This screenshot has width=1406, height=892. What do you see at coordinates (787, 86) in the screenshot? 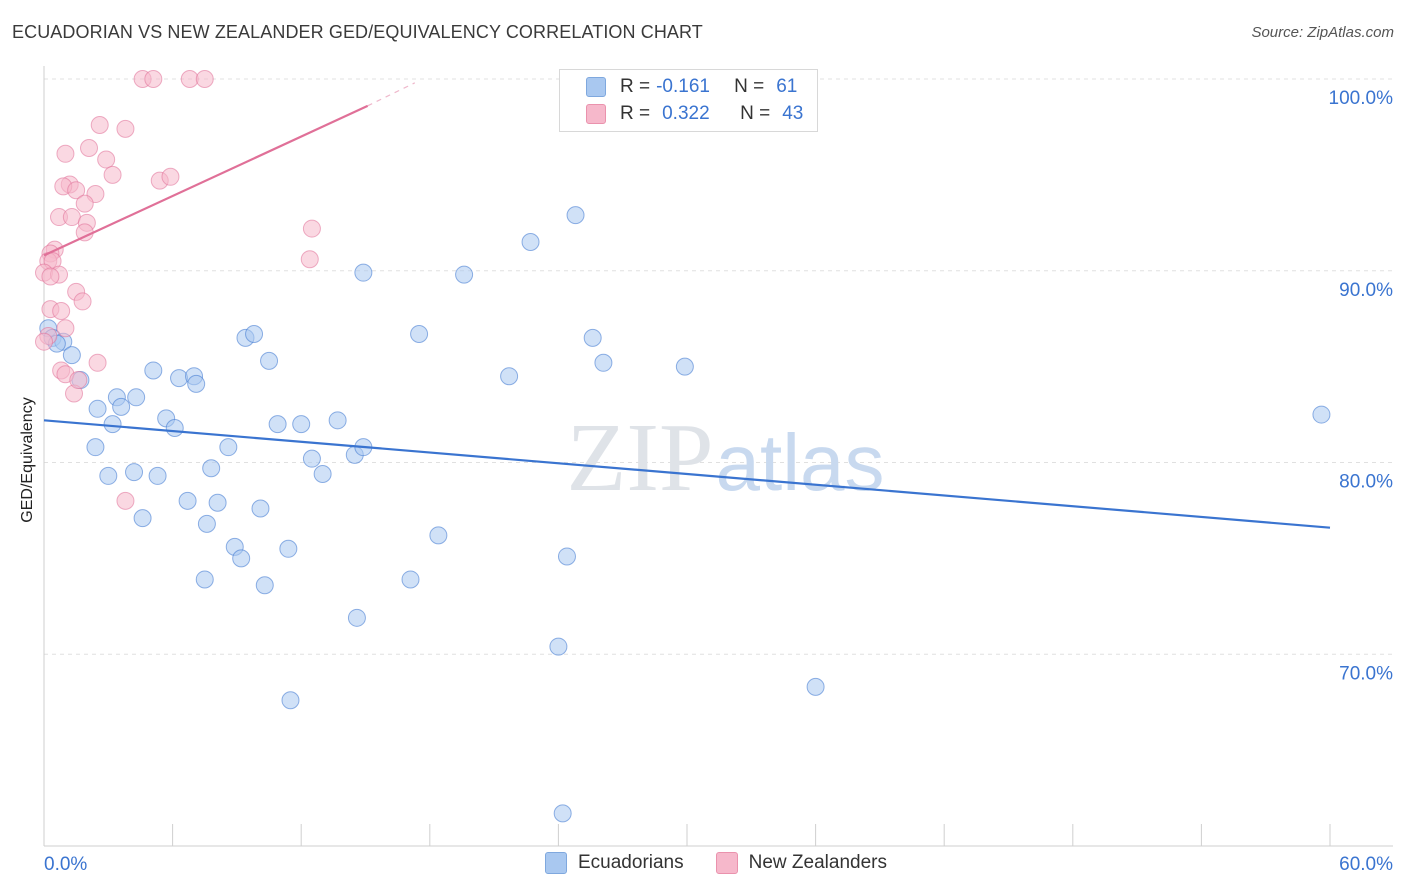
I see `n-value: 61` at bounding box center [787, 86].